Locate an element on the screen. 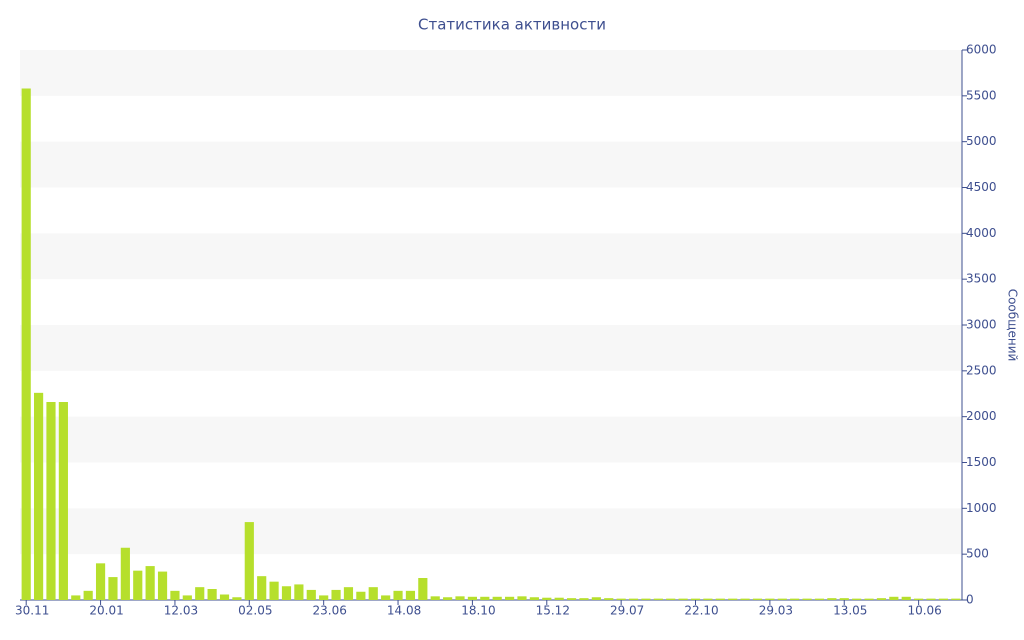 This screenshot has width=1024, height=640. y-tick-label: 5500 is located at coordinates (981, 95).